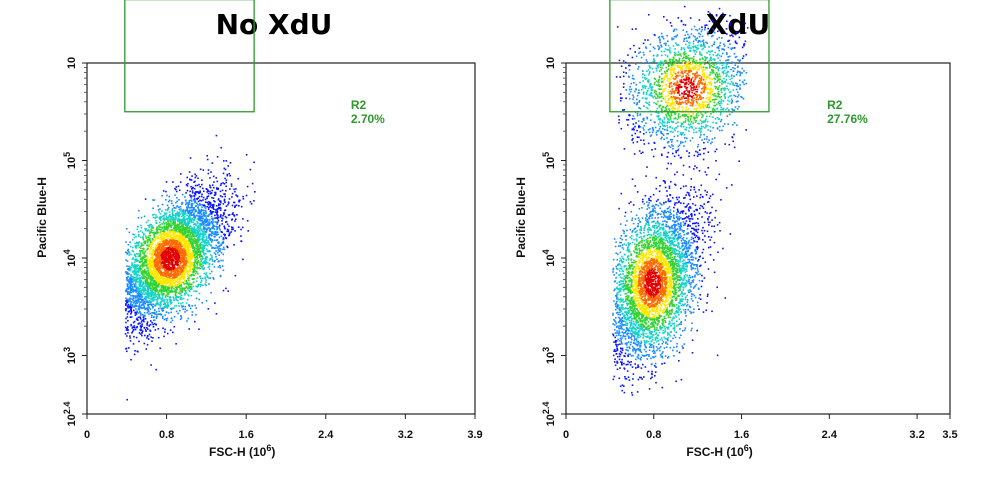  Describe the element at coordinates (680, 200) in the screenshot. I see `event-dots` at that location.